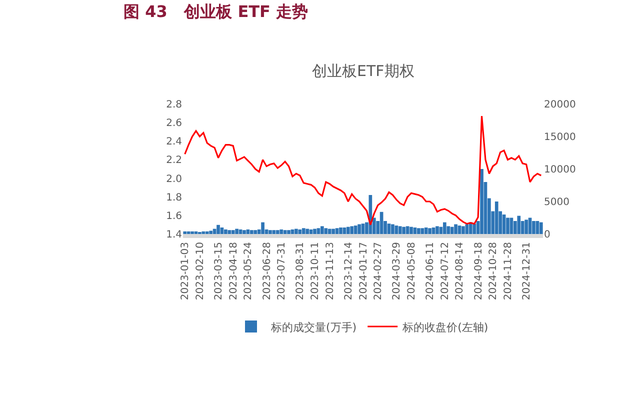 The image size is (618, 394). Describe the element at coordinates (445, 327) in the screenshot. I see `legend-label: 标的收盘价(左轴)` at that location.